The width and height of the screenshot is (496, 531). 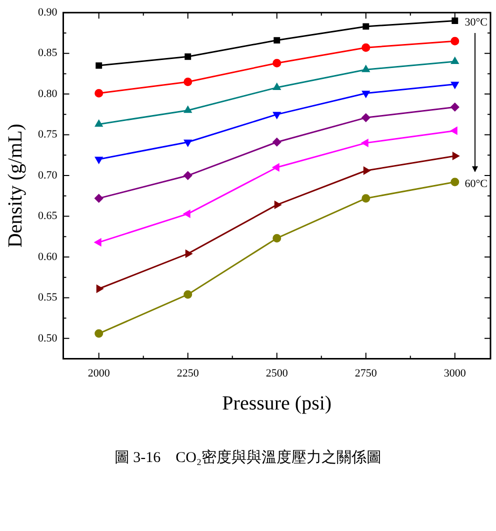 I want to click on annotation: 30°C, so click(x=476, y=22).